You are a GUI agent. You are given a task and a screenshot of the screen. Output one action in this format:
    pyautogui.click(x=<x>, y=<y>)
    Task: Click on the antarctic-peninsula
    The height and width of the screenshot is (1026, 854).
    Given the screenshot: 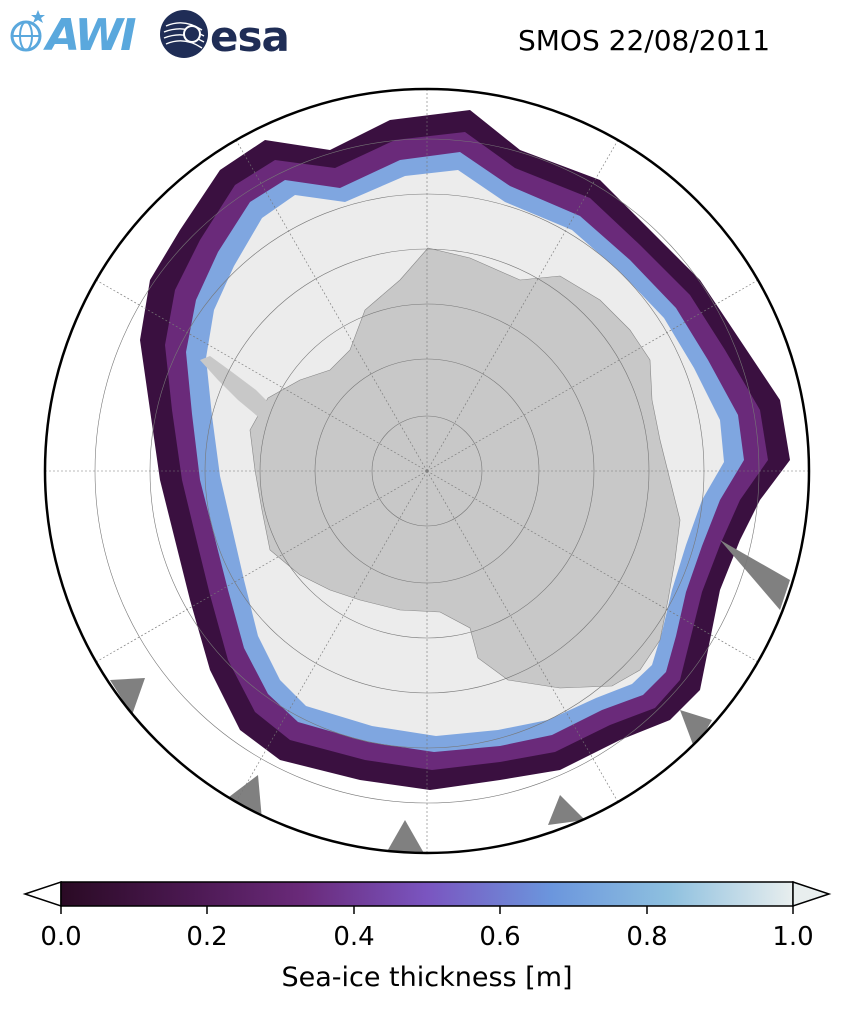 What is the action you would take?
    pyautogui.click(x=236, y=388)
    